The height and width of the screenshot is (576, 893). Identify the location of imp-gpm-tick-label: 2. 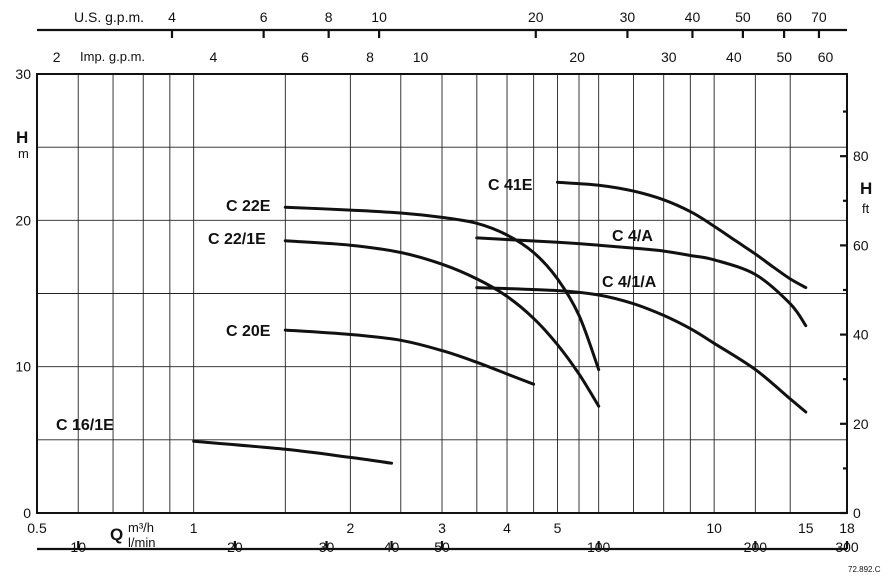
(57, 57).